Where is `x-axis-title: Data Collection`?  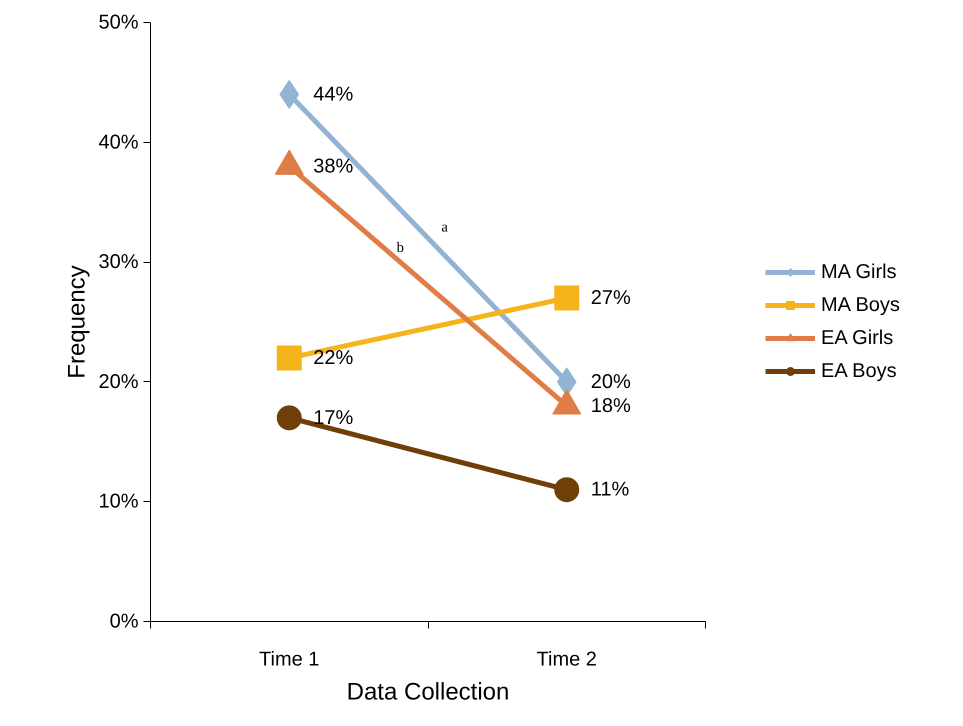 x-axis-title: Data Collection is located at coordinates (428, 692).